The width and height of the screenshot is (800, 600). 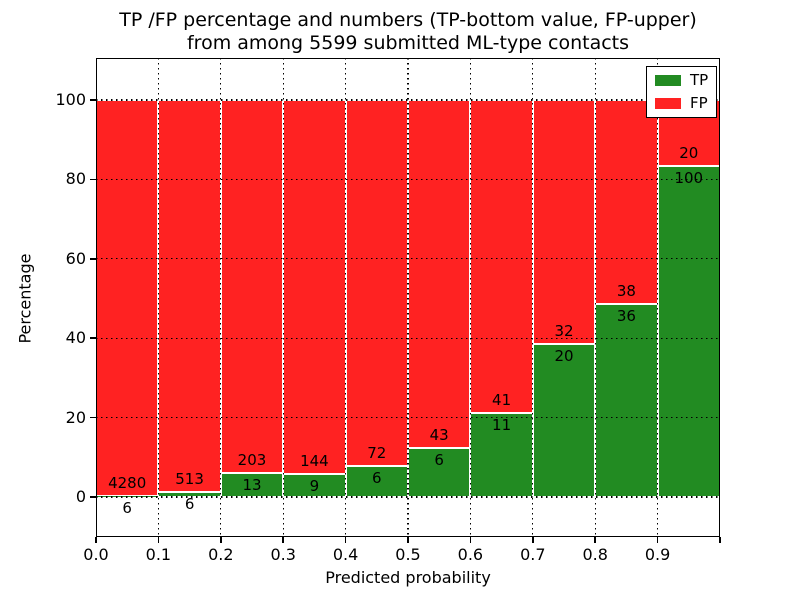 I want to click on y-axis-label-wrap: Percentage, so click(x=25, y=299).